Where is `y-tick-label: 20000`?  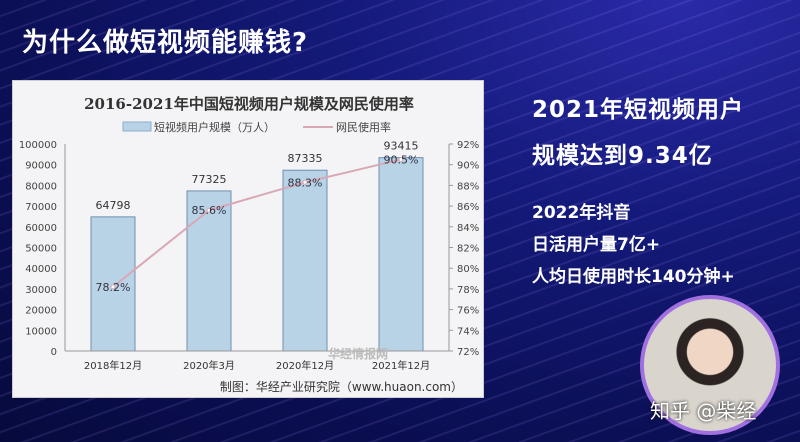
y-tick-label: 20000 is located at coordinates (41, 311).